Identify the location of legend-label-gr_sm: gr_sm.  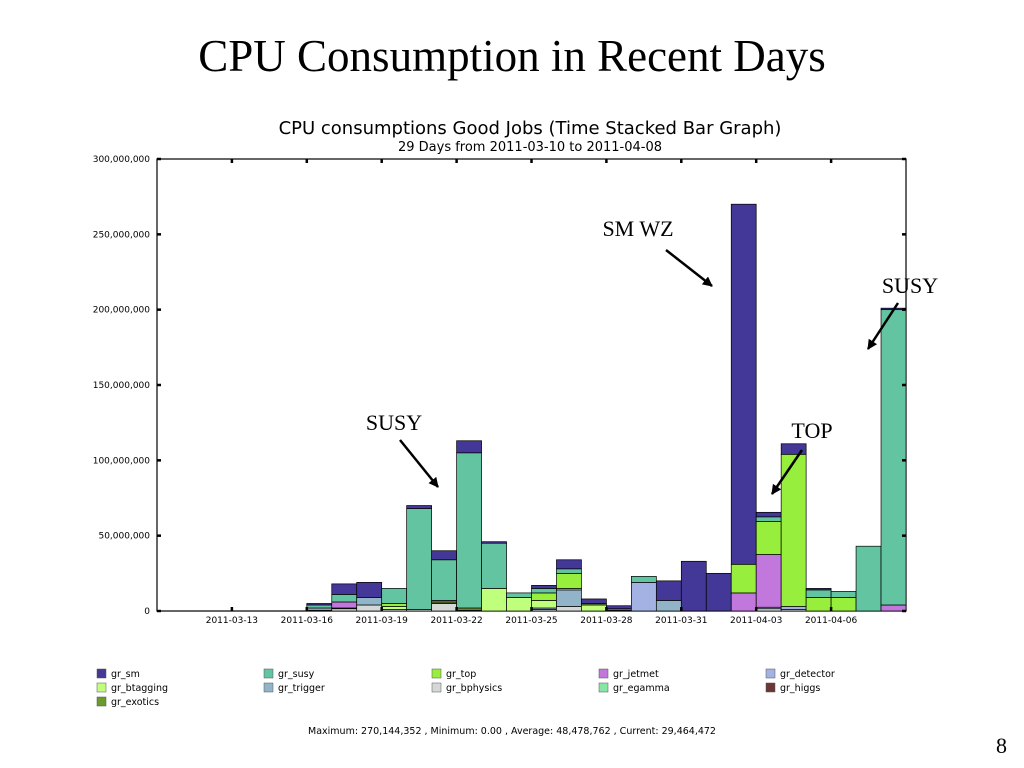
(125, 674).